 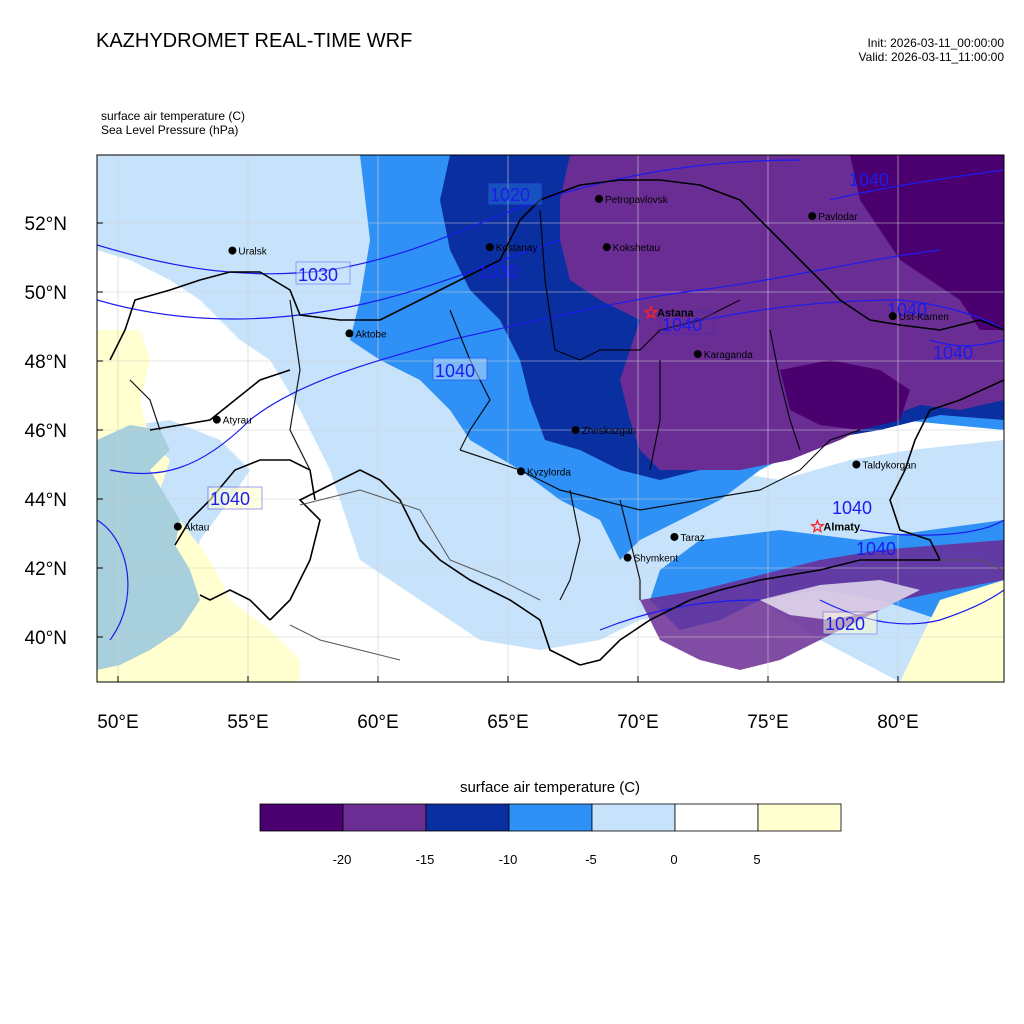 I want to click on lon-label: 50°E, so click(x=117, y=722).